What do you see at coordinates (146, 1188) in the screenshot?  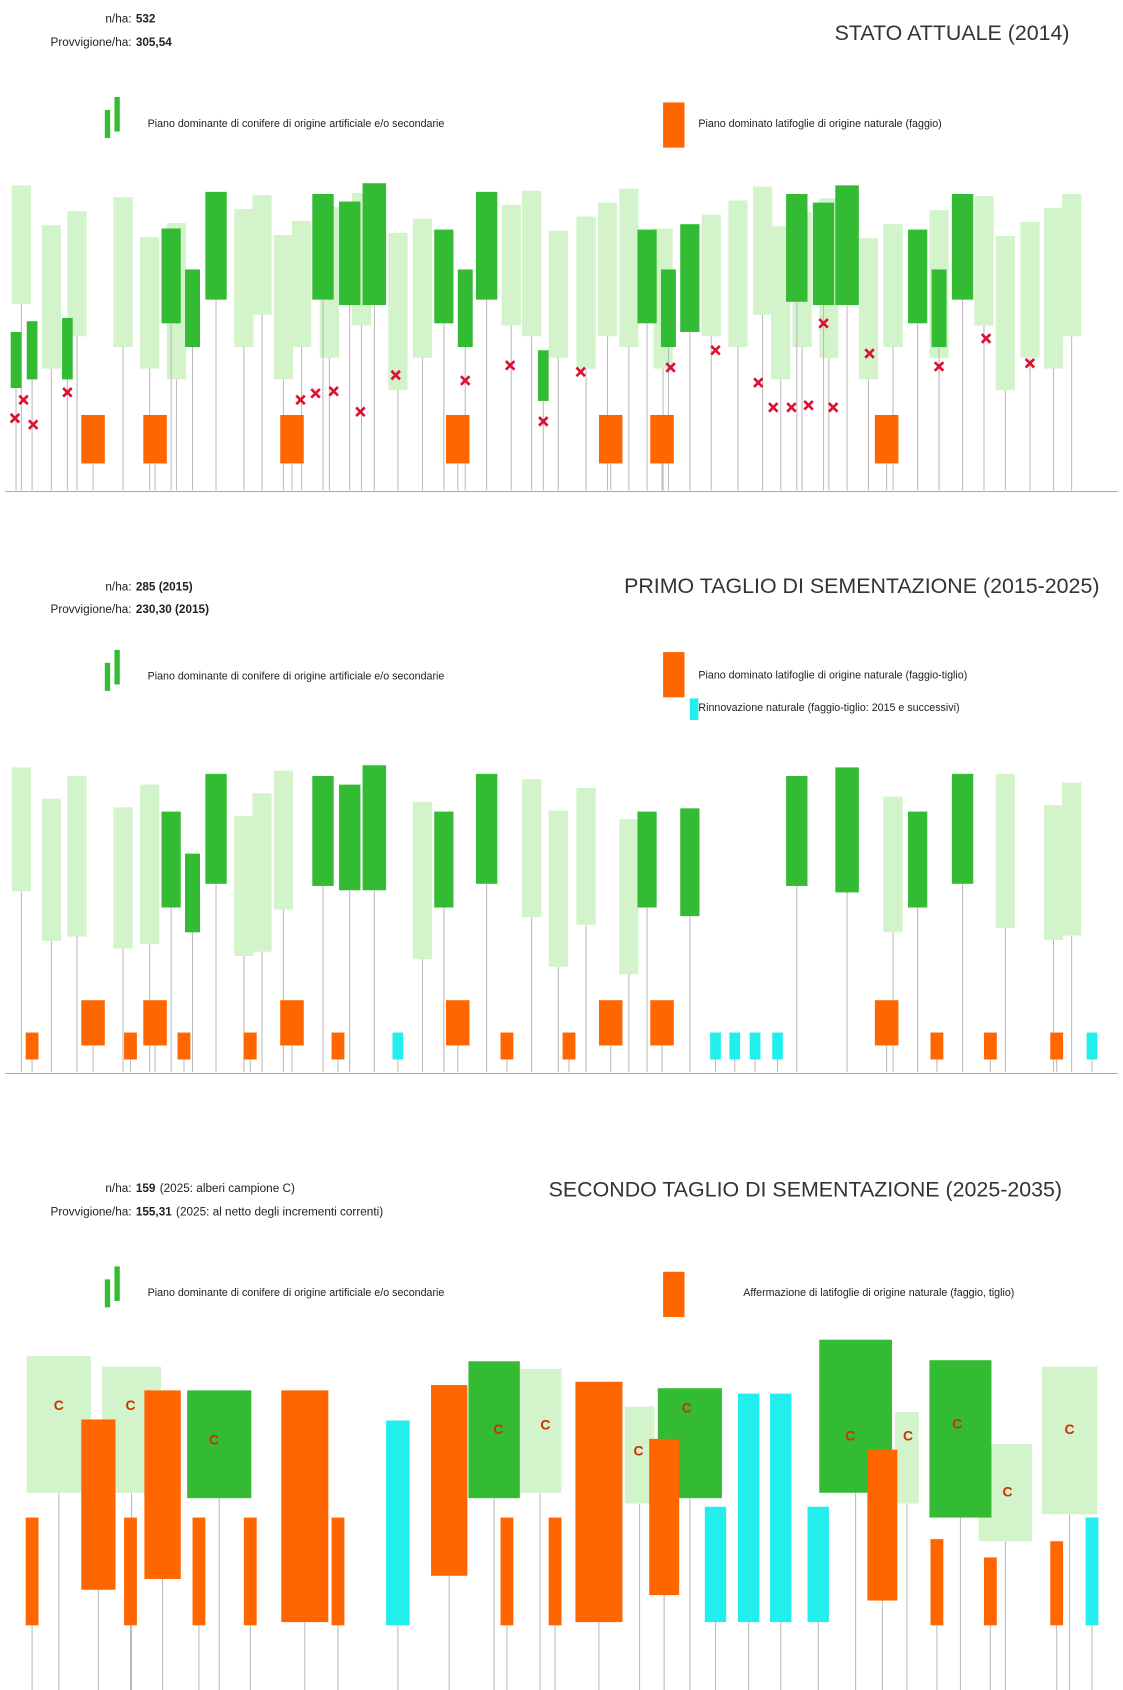 I see `stat-value: 159` at bounding box center [146, 1188].